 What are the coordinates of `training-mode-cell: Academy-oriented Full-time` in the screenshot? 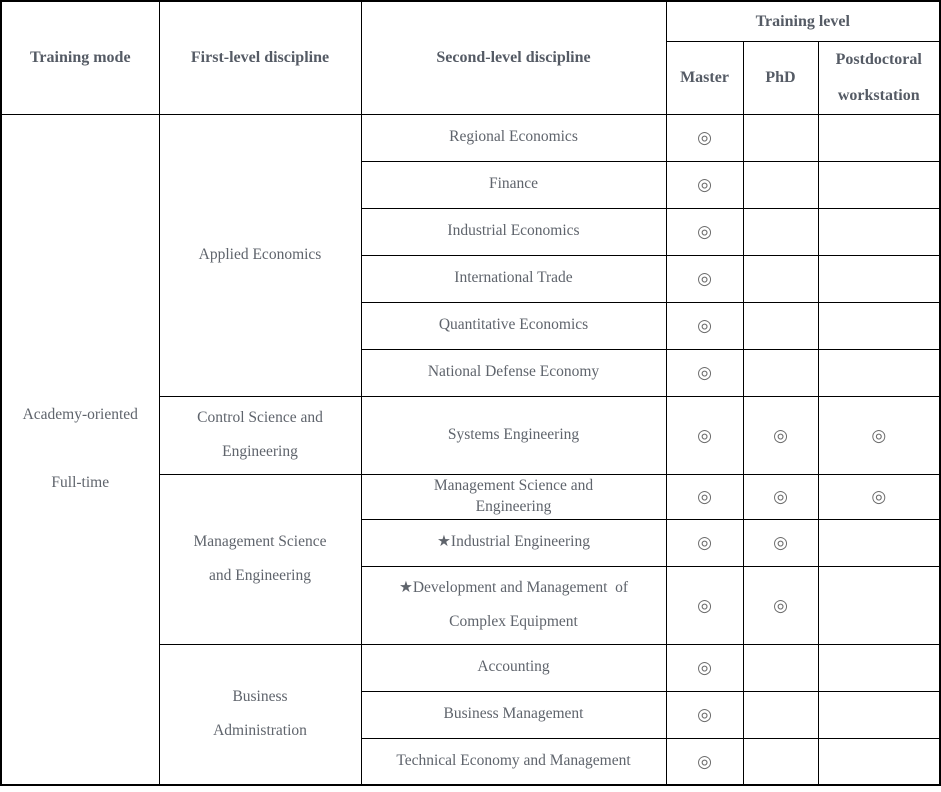 It's located at (80, 449).